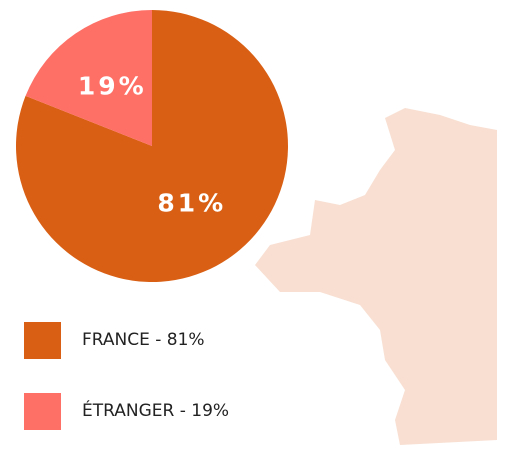 This screenshot has height=452, width=506. I want to click on slice-label: 81%, so click(191, 202).